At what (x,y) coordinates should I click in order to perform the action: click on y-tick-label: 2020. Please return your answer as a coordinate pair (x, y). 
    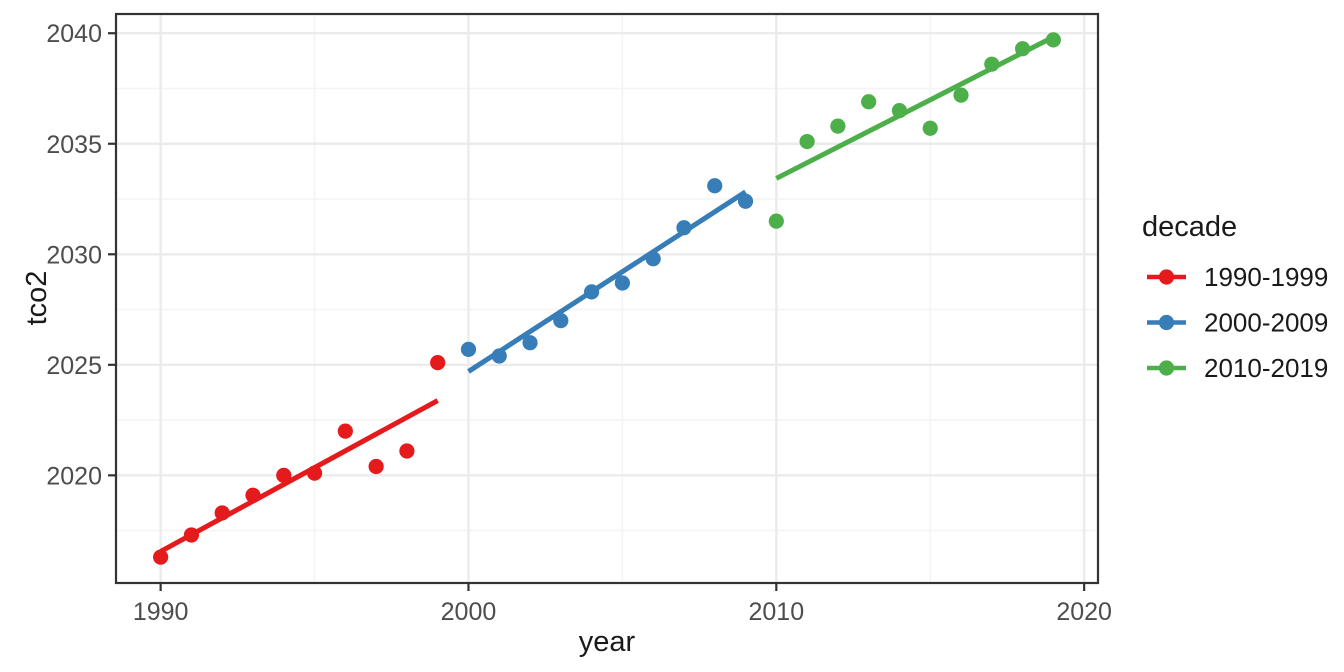
    Looking at the image, I should click on (74, 476).